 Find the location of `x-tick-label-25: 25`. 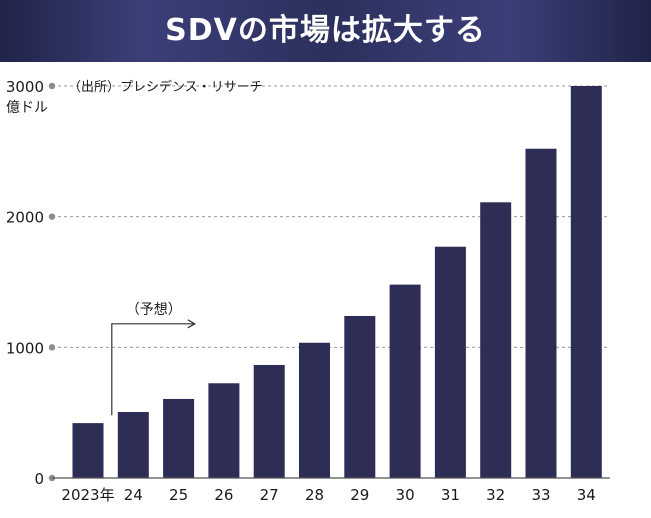

x-tick-label-25: 25 is located at coordinates (178, 495).